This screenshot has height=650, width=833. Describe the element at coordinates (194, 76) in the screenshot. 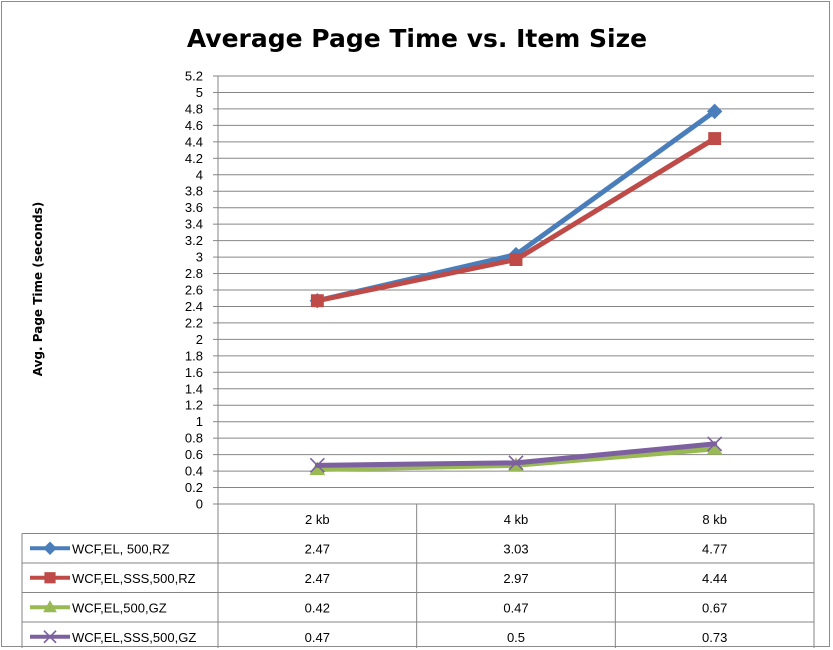

I see `y-tick-label: 5.2` at that location.